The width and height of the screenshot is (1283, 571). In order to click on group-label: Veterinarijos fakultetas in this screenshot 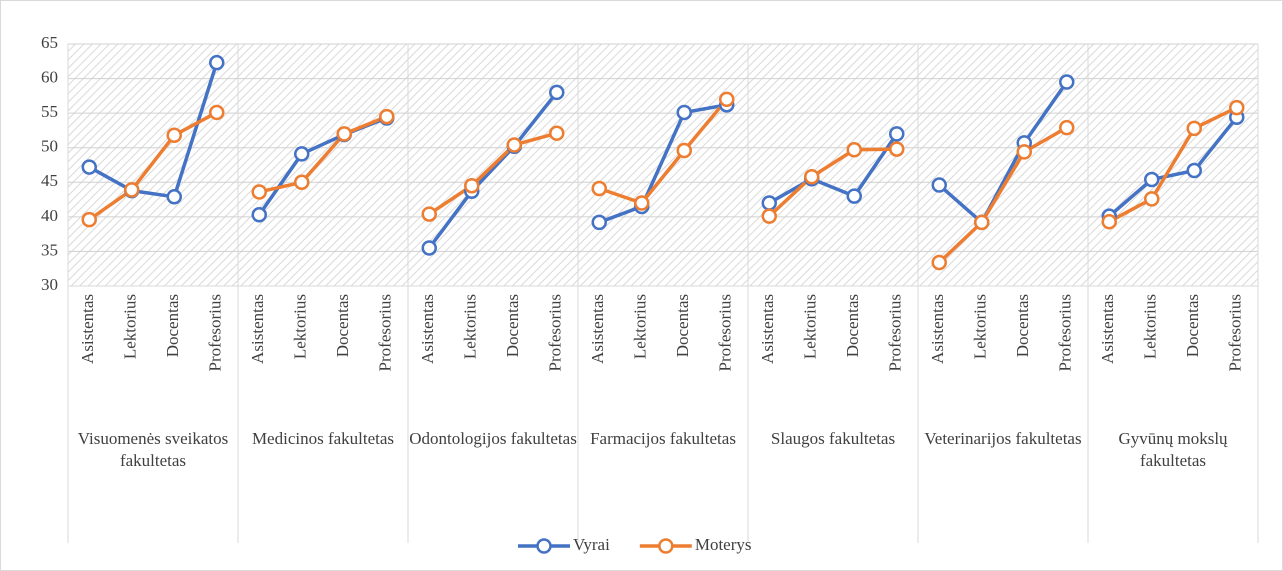, I will do `click(1003, 438)`.